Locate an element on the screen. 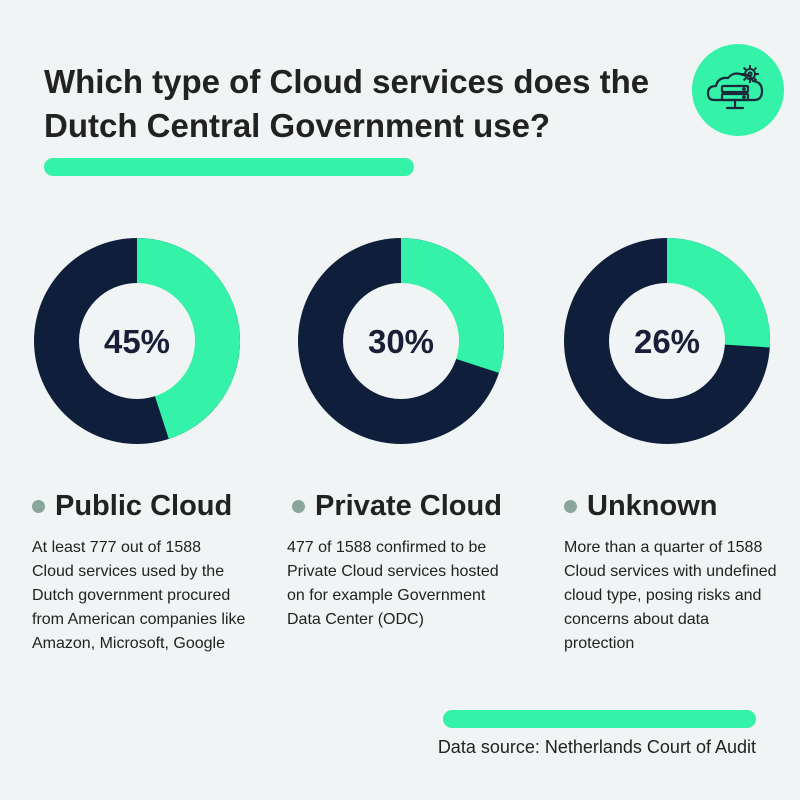 This screenshot has width=800, height=800. data-source: Data source: Netherlands Court of Audit is located at coordinates (596, 747).